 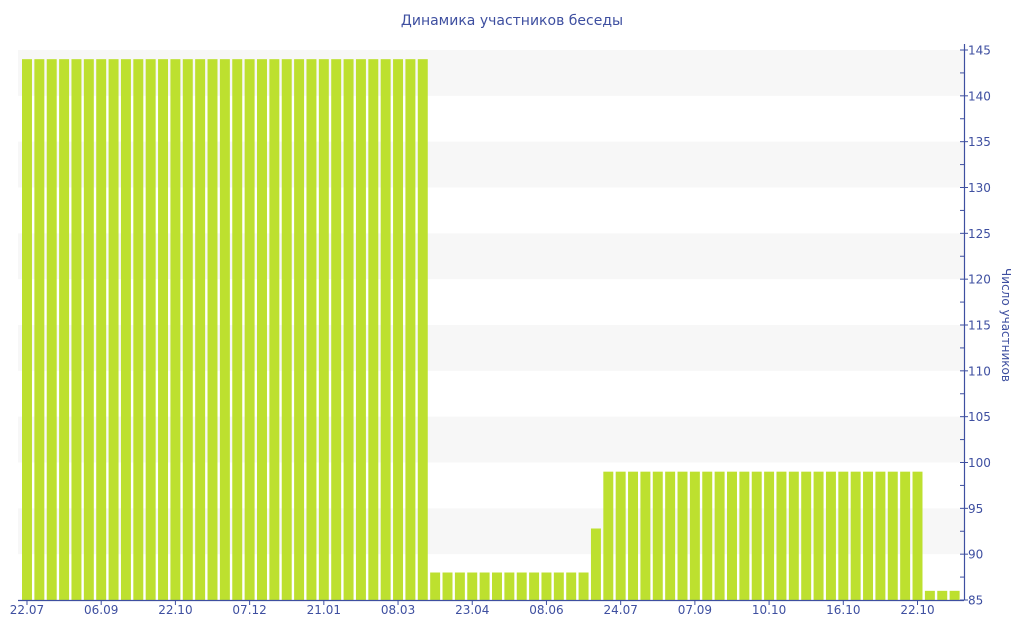 I want to click on x-tick-label: 08.06, so click(x=546, y=610).